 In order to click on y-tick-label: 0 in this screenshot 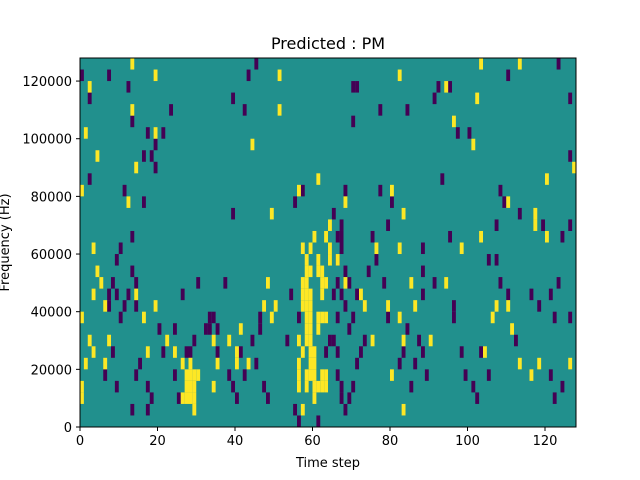, I will do `click(68, 428)`.